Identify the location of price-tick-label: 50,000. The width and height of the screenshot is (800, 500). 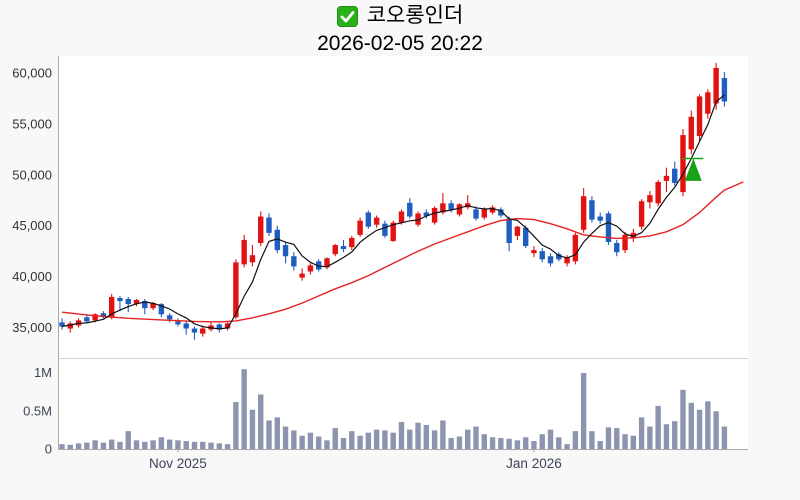
(32, 174).